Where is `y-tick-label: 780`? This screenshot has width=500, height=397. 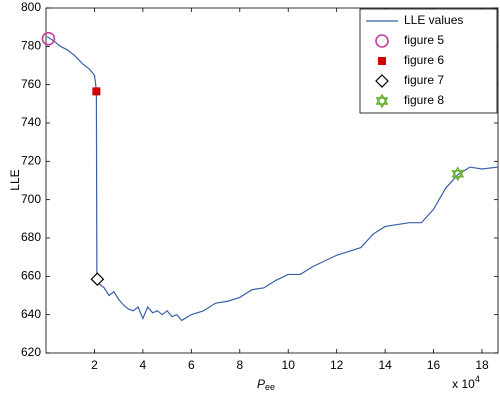 y-tick-label: 780 is located at coordinates (31, 46).